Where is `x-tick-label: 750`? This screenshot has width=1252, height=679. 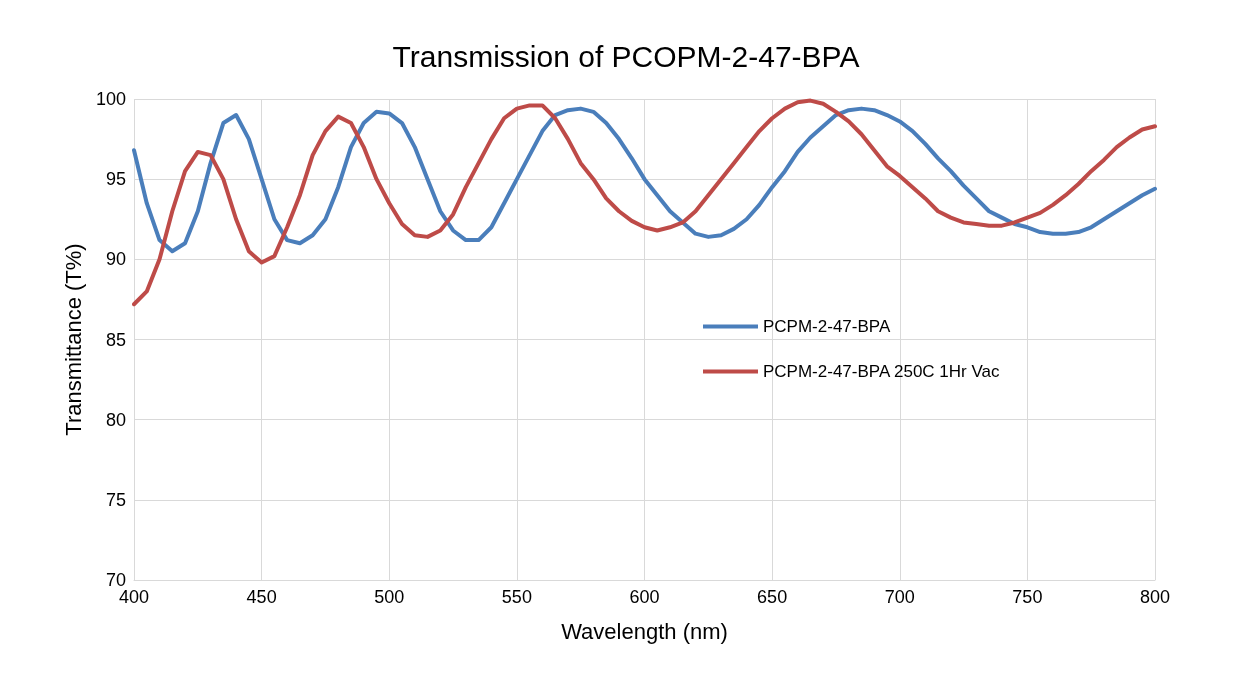
x-tick-label: 750 is located at coordinates (1027, 597).